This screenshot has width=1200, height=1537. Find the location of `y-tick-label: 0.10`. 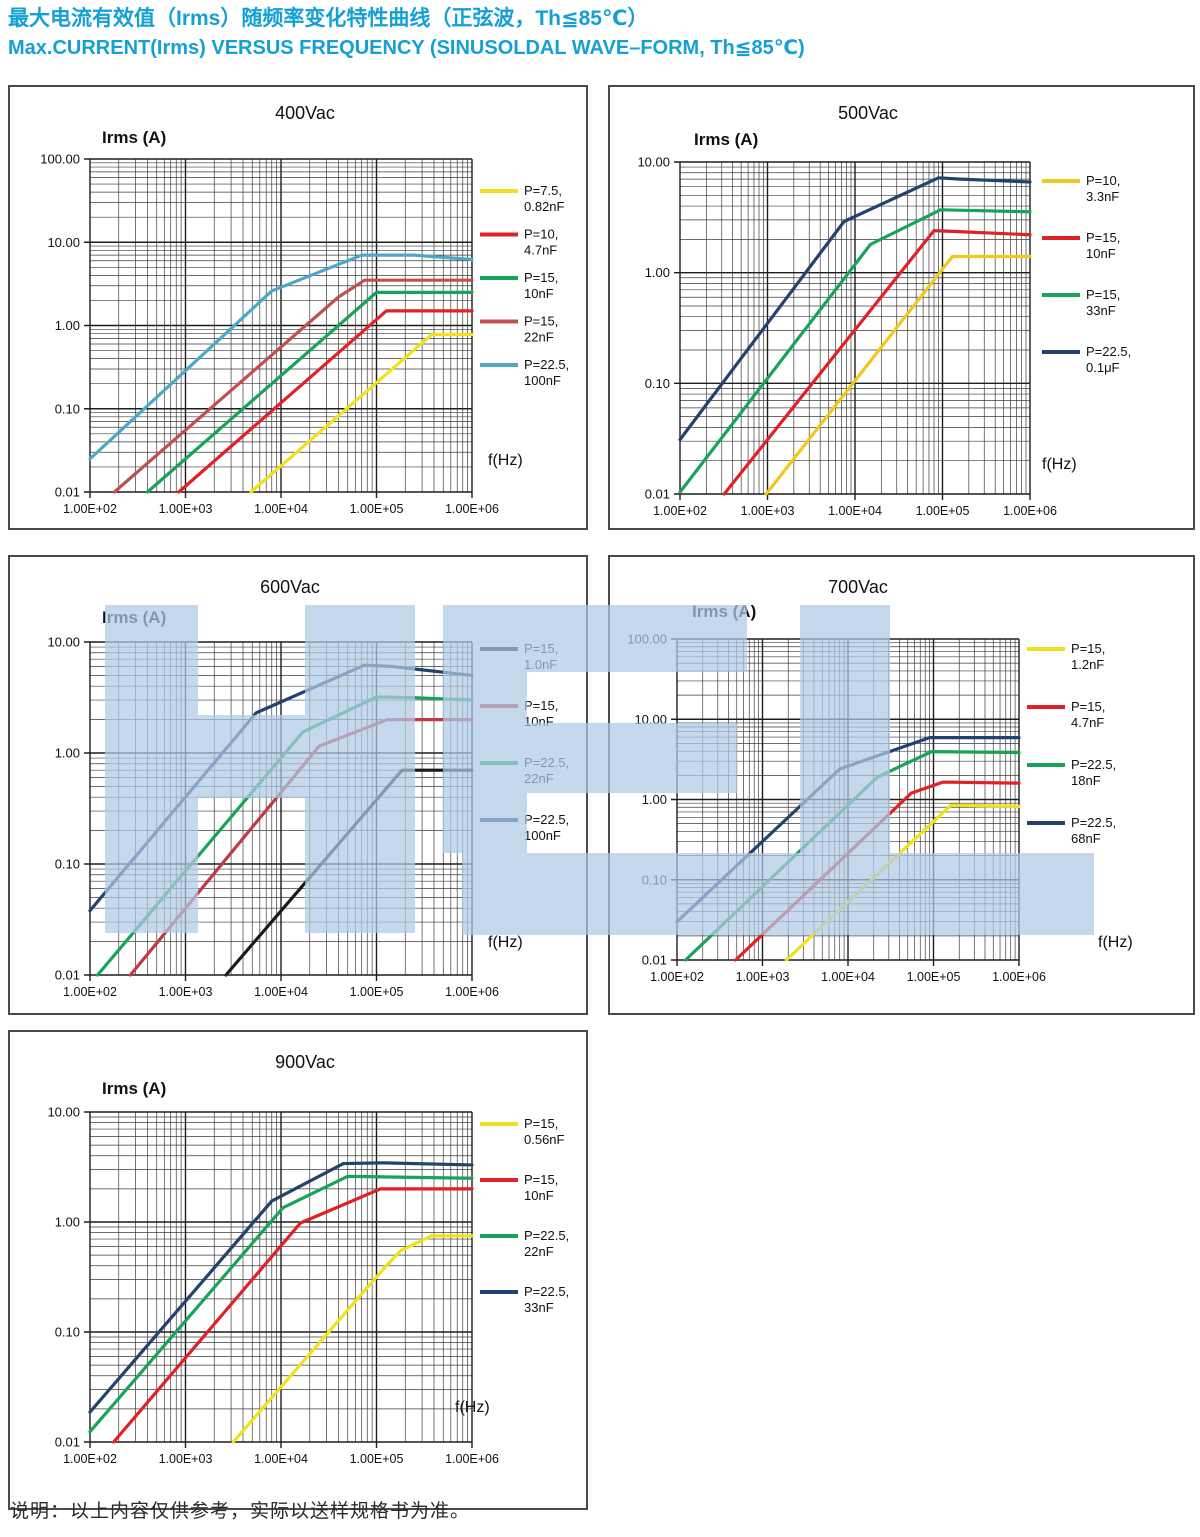

y-tick-label: 0.10 is located at coordinates (657, 383).